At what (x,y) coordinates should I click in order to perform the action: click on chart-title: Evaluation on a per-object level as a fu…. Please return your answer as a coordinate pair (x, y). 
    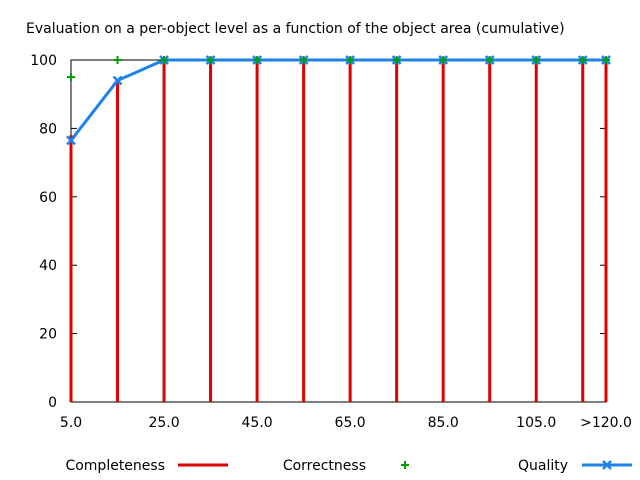
    Looking at the image, I should click on (295, 29).